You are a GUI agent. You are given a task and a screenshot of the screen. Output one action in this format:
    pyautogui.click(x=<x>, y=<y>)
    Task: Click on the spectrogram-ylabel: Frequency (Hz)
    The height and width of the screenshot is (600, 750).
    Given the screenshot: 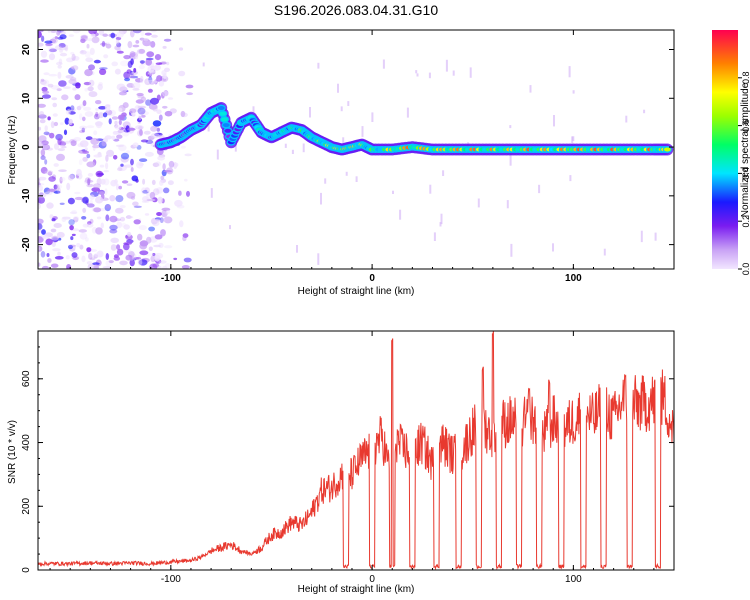 What is the action you would take?
    pyautogui.click(x=12, y=150)
    